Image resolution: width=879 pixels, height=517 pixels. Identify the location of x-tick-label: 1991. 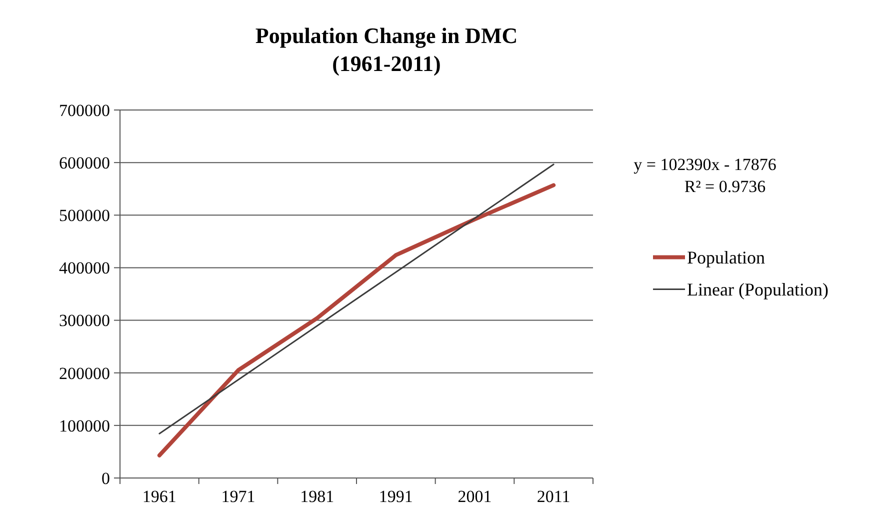
(395, 496).